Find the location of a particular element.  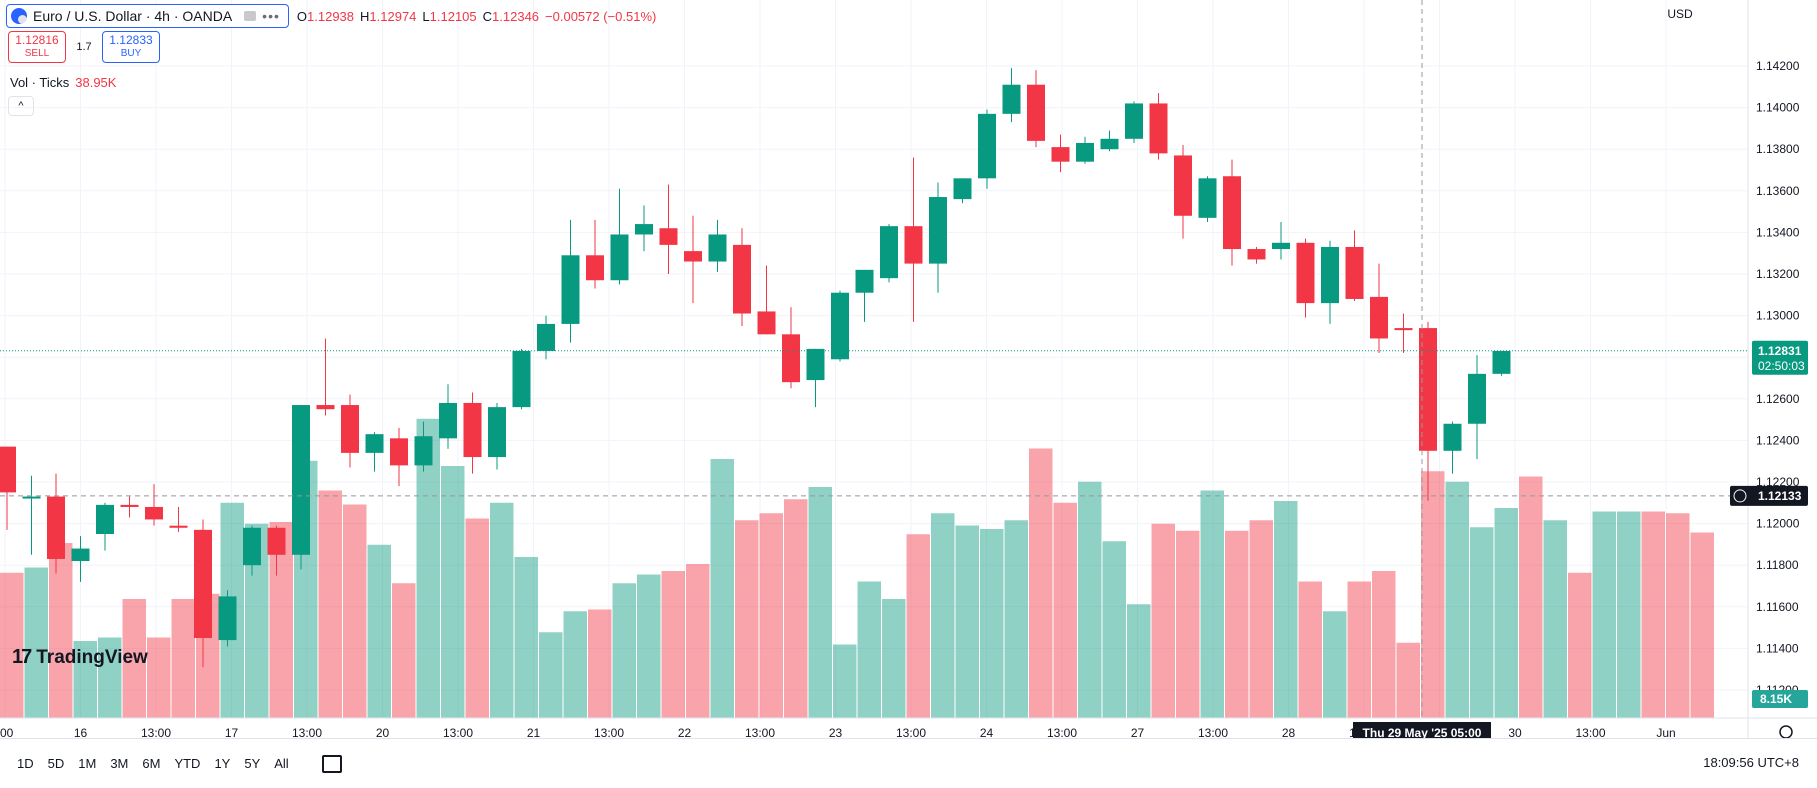

time-tick-label: 28 is located at coordinates (1289, 732).